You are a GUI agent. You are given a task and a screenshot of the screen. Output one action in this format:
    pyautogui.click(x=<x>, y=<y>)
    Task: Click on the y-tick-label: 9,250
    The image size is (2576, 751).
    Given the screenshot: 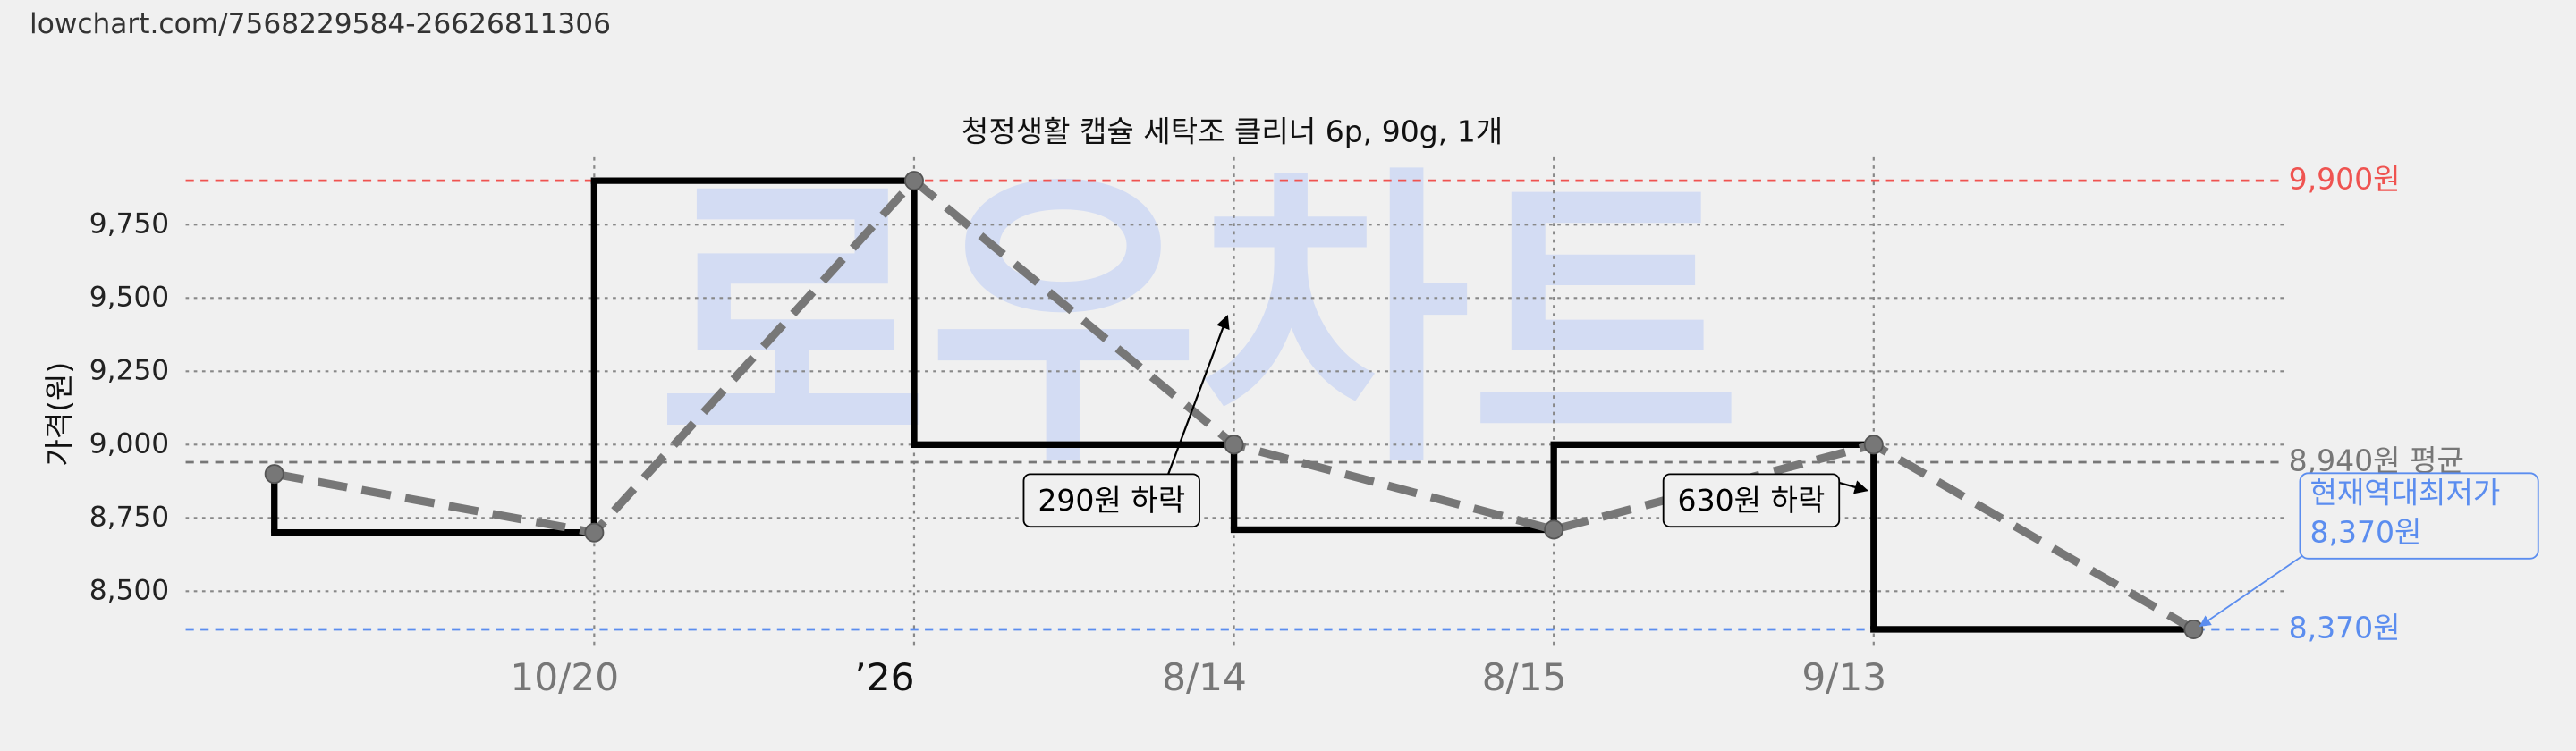 What is the action you would take?
    pyautogui.click(x=129, y=370)
    